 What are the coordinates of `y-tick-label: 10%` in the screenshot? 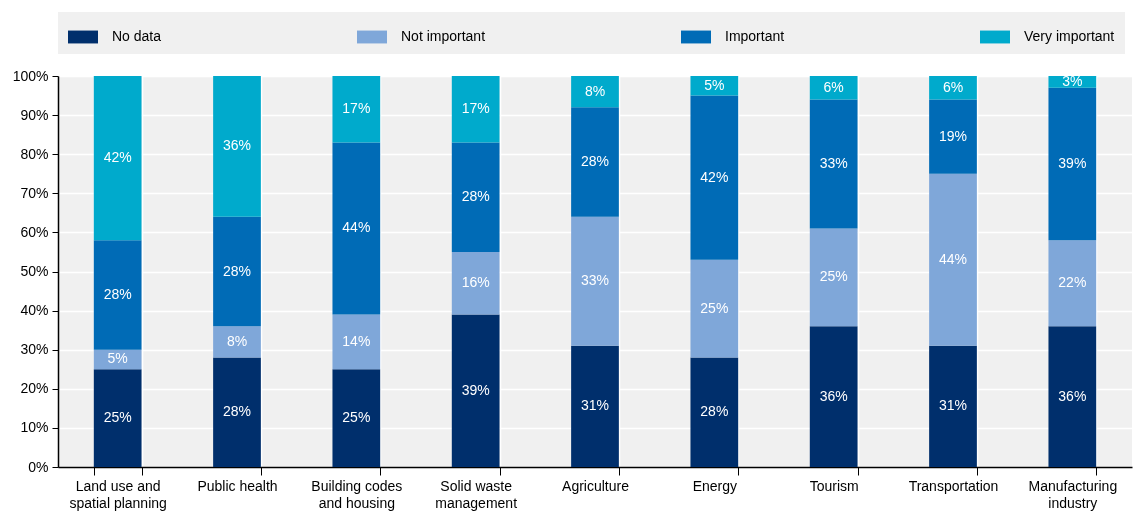 It's located at (34, 427).